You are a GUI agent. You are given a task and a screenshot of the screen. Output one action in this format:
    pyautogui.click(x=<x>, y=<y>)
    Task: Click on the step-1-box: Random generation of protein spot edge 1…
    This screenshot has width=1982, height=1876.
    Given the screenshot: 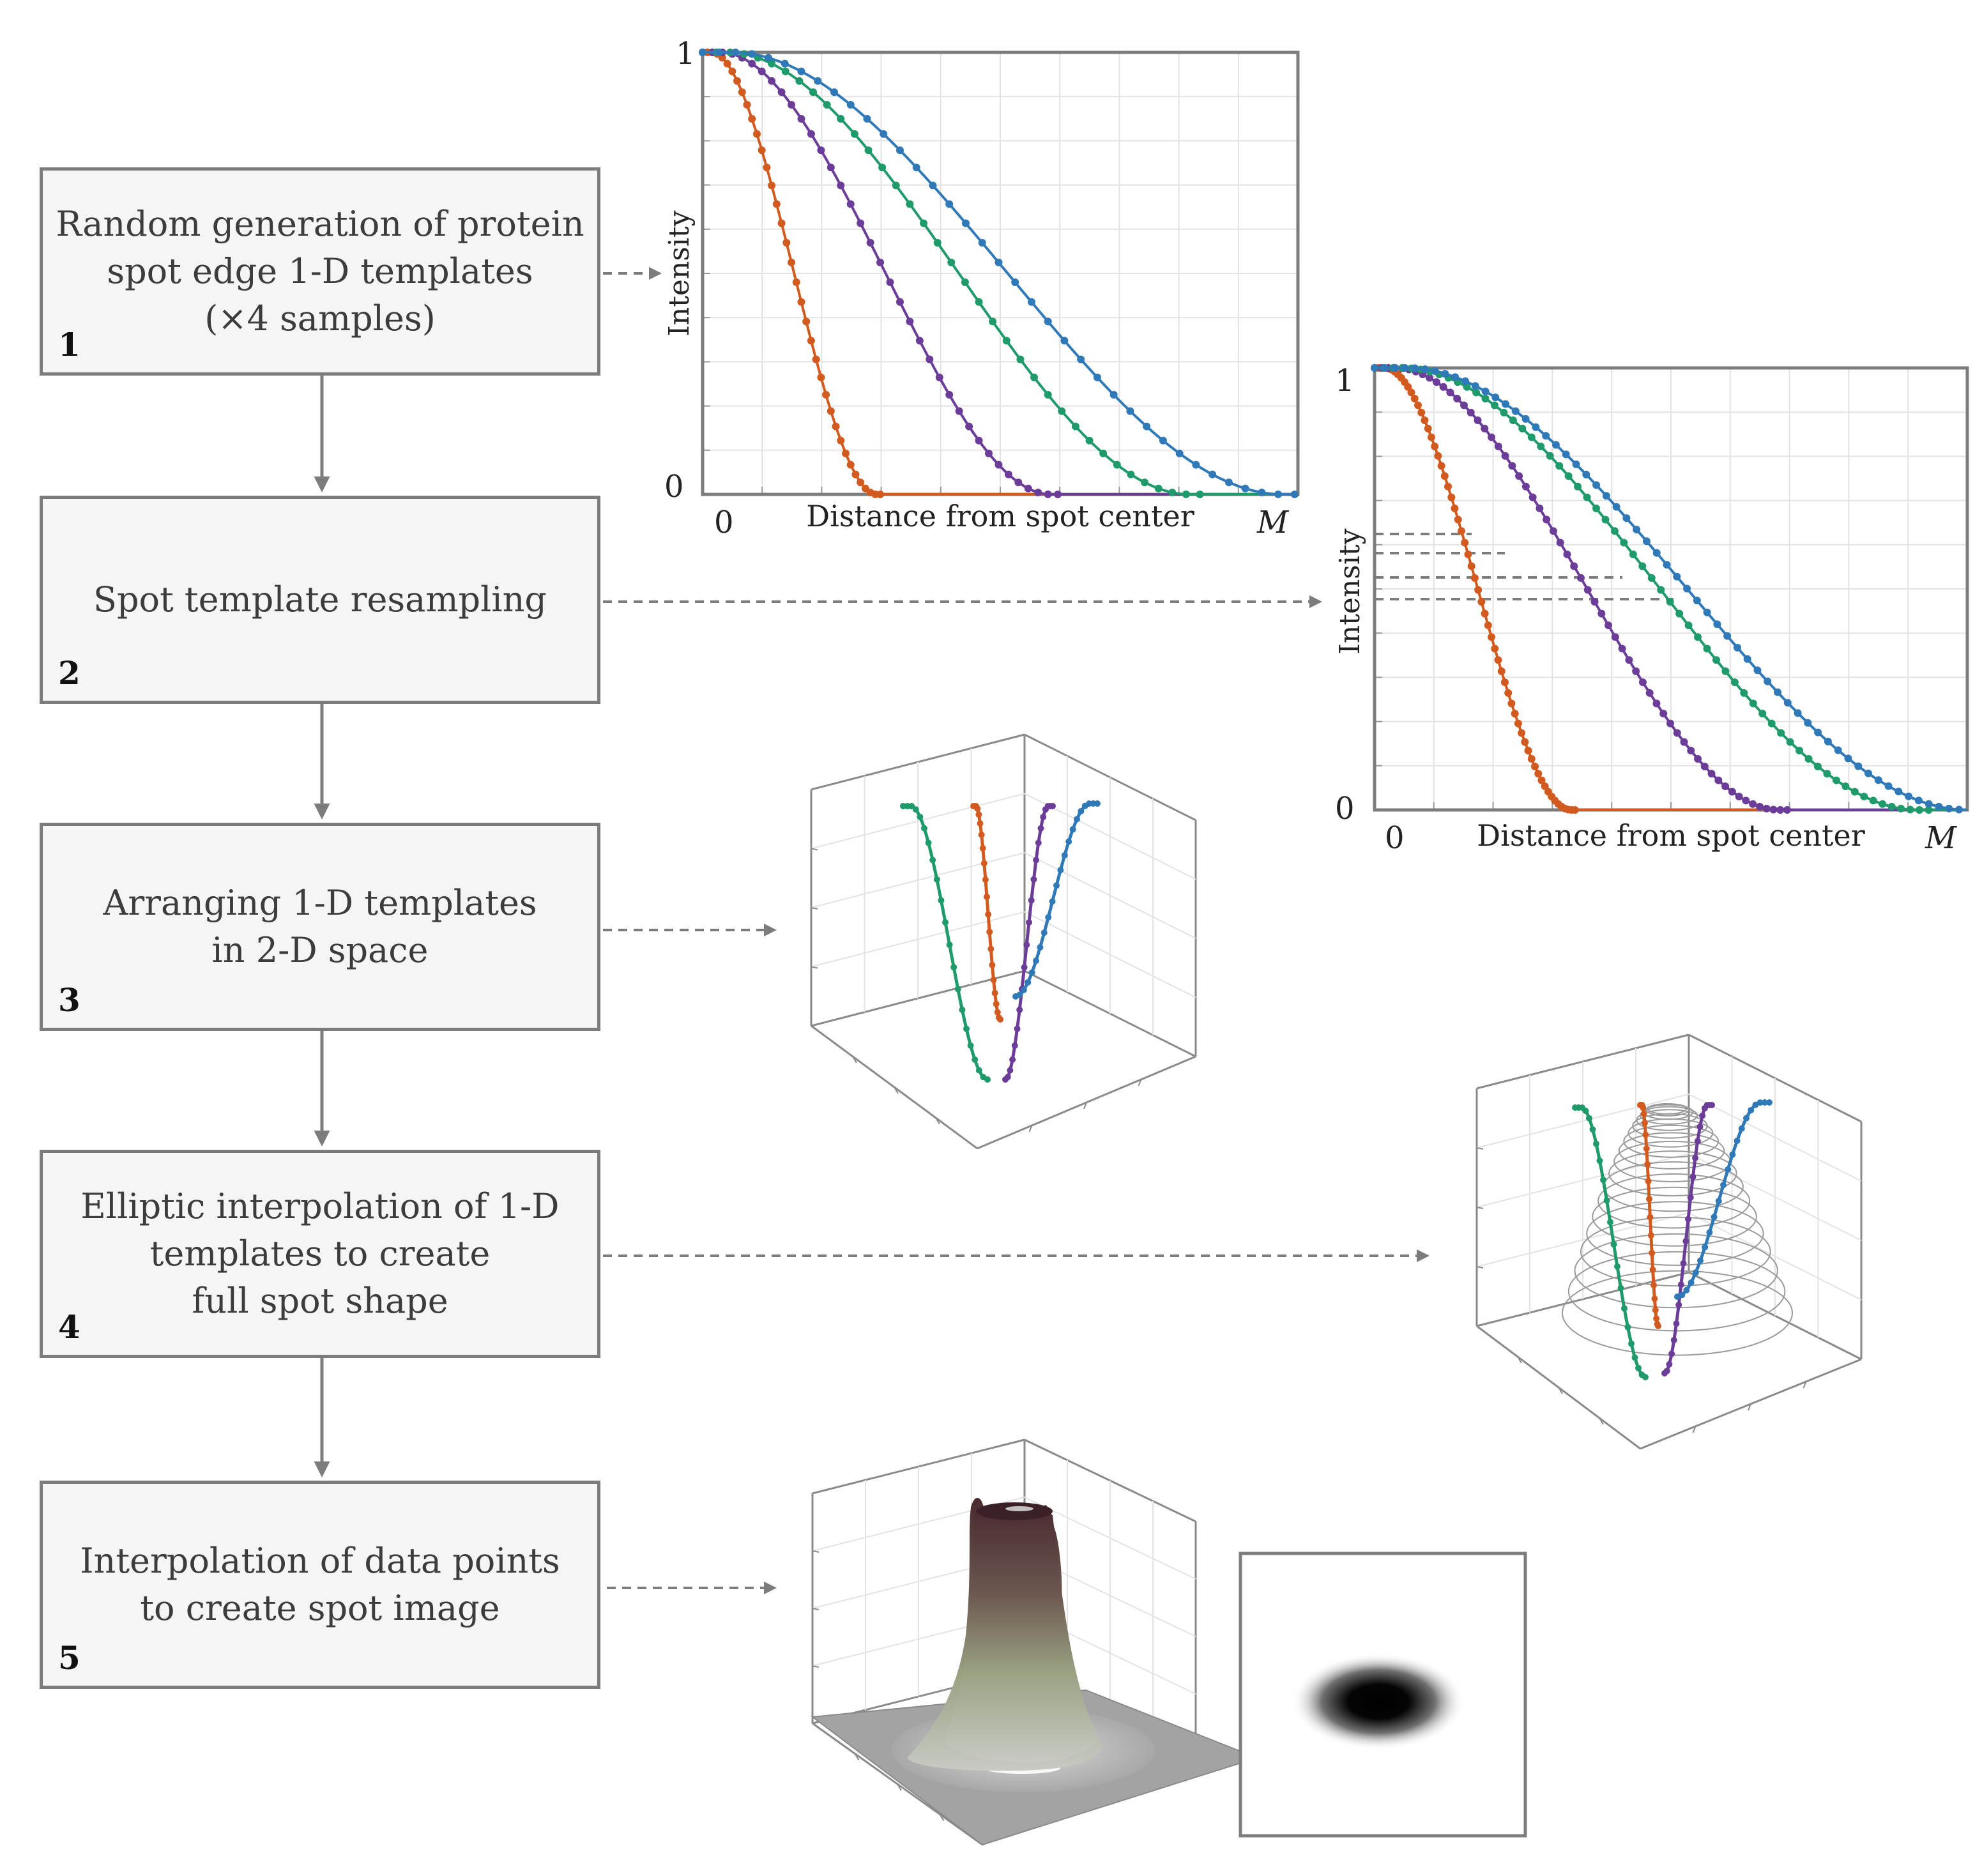 What is the action you would take?
    pyautogui.click(x=320, y=271)
    